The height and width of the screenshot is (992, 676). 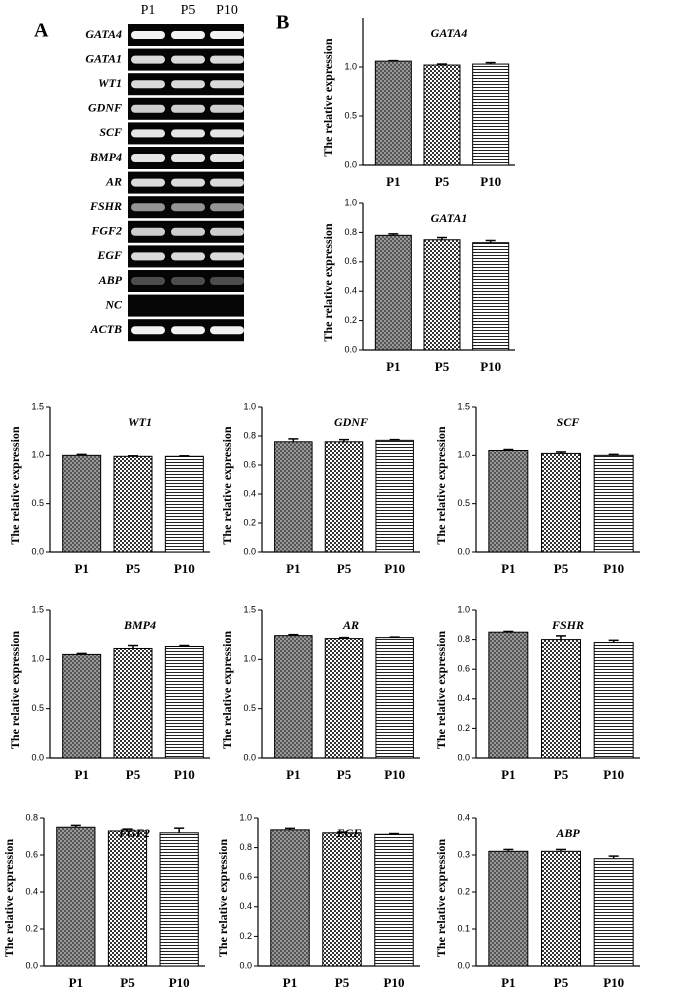 What do you see at coordinates (103, 58) in the screenshot?
I see `gene-label: GATA1` at bounding box center [103, 58].